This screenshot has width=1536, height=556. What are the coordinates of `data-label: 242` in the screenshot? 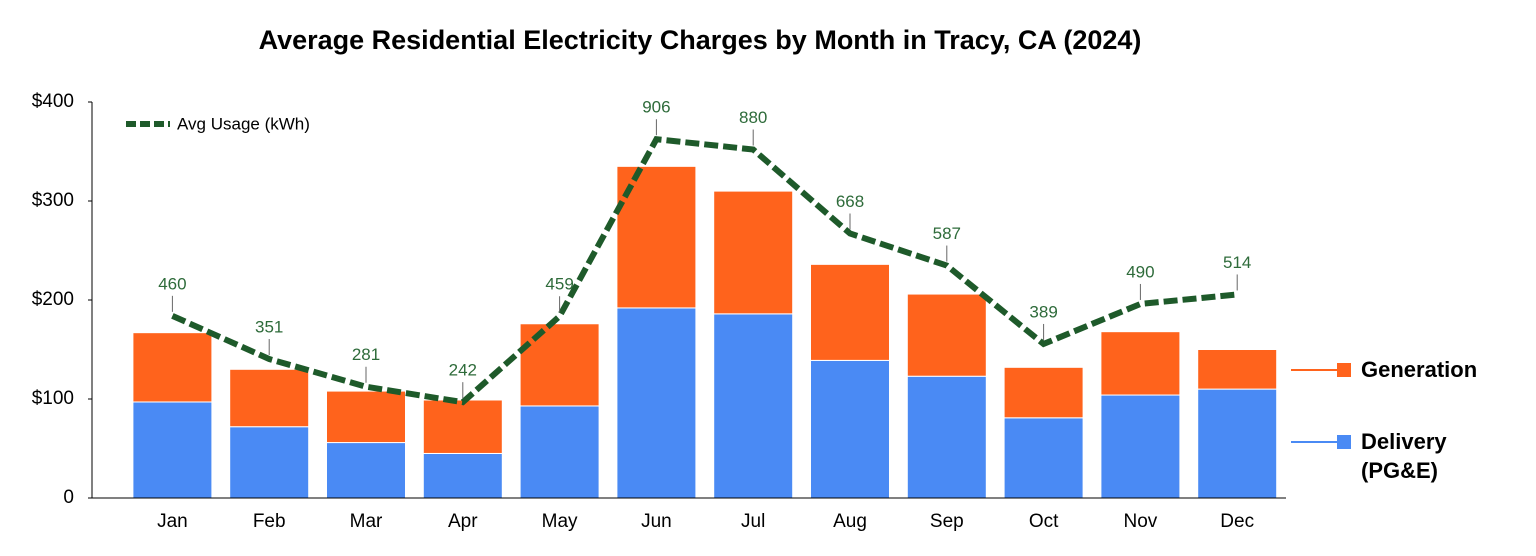 It's located at (463, 370).